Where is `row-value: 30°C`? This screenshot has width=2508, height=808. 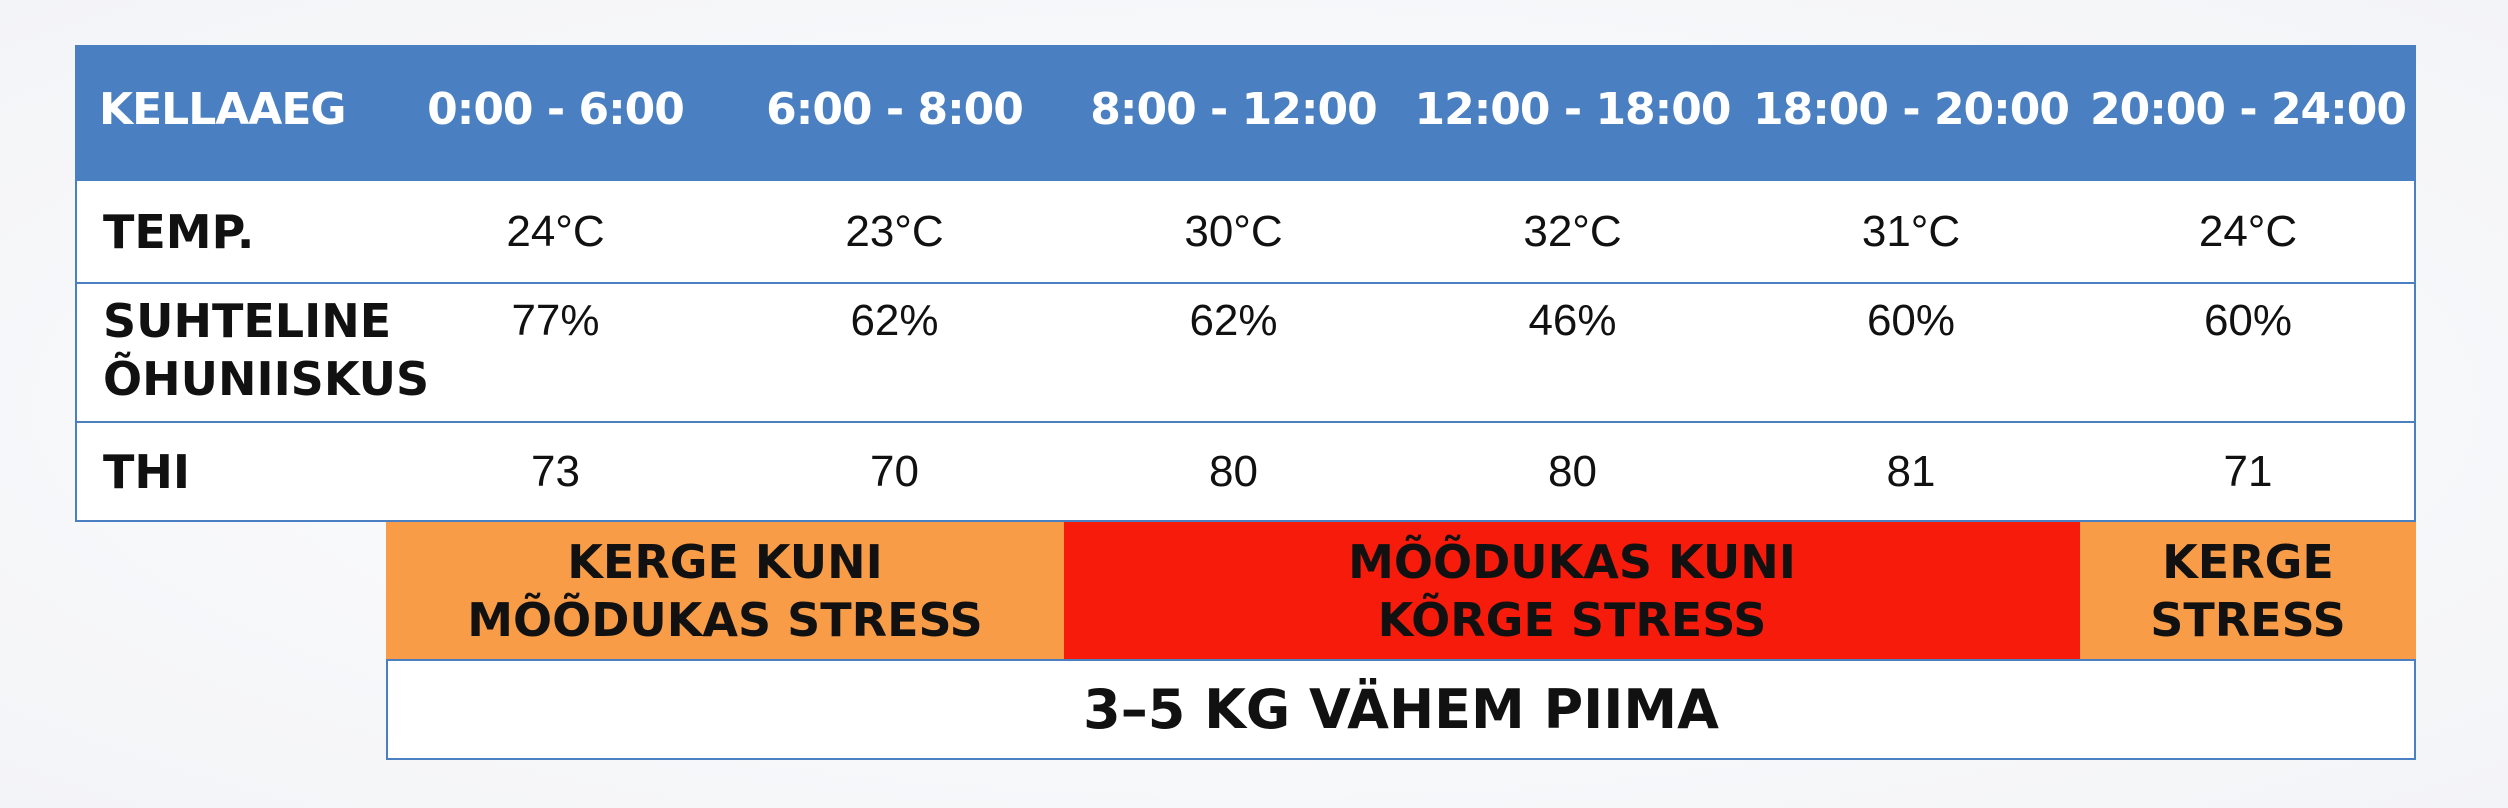
row-value: 30°C is located at coordinates (1233, 231).